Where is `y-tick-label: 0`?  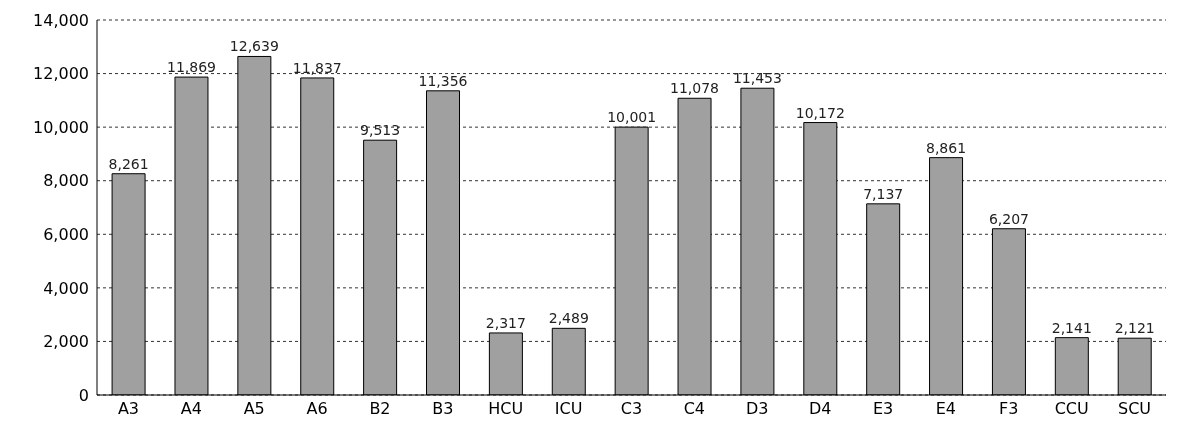
y-tick-label: 0 is located at coordinates (83, 395).